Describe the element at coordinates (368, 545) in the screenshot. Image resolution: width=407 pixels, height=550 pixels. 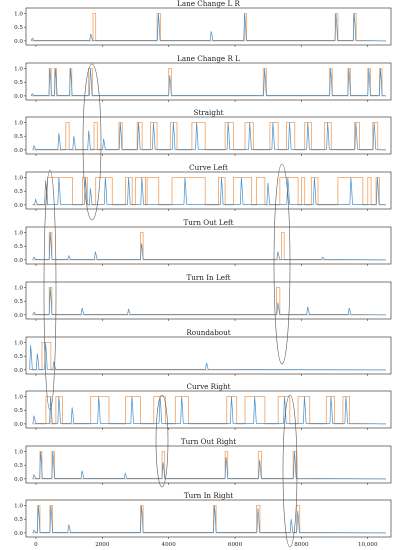
I see `x-tick-label: 10,000` at that location.